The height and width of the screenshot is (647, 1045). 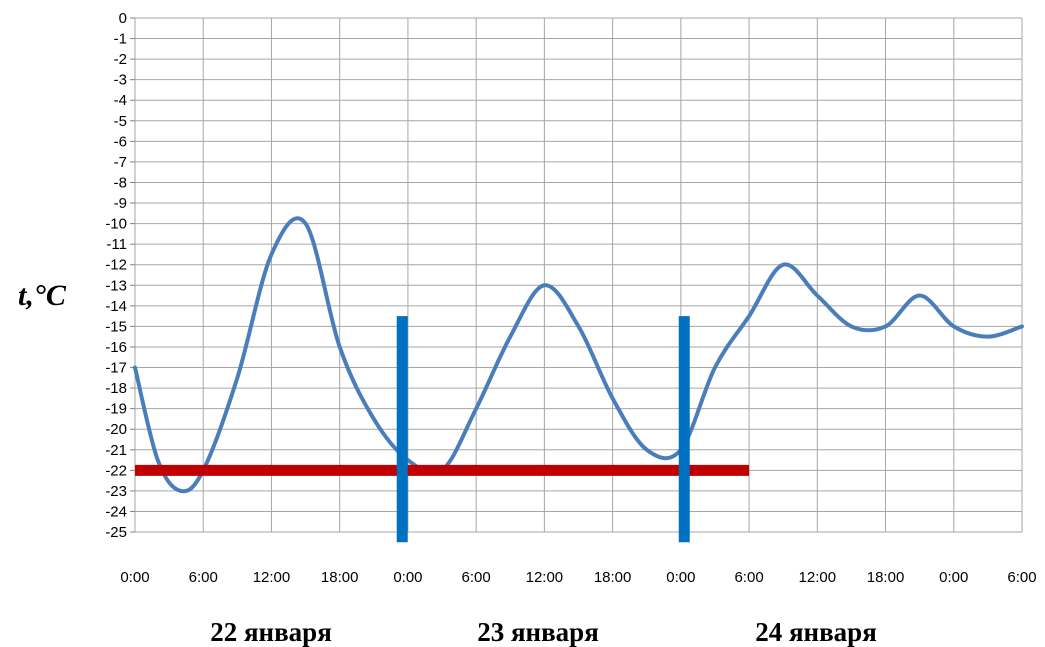 I want to click on y-tick-label: -14, so click(x=116, y=306).